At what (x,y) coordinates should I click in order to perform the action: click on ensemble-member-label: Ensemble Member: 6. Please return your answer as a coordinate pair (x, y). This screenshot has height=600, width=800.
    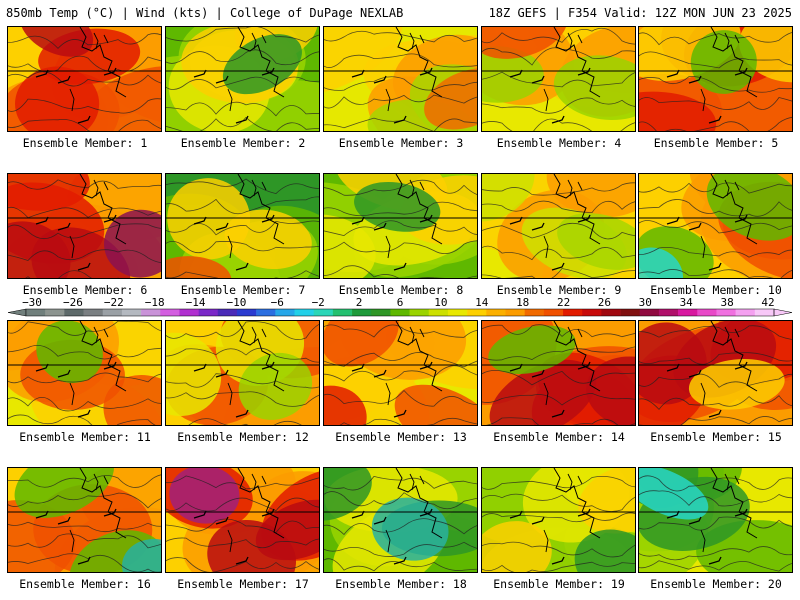
    Looking at the image, I should click on (85, 290).